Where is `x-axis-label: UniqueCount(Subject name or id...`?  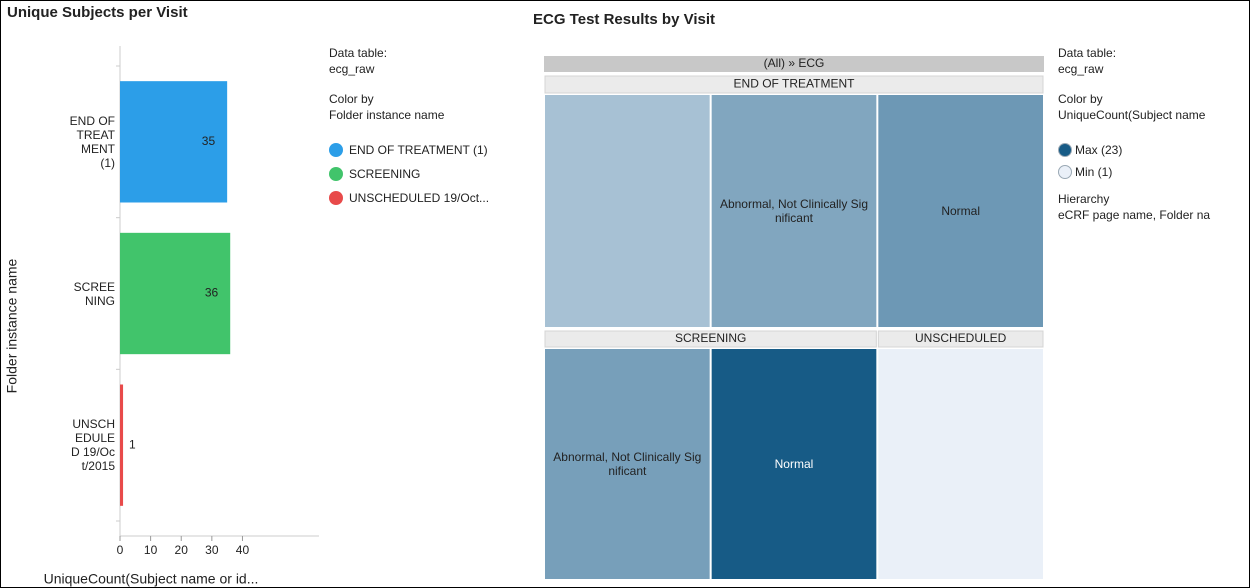 x-axis-label: UniqueCount(Subject name or id... is located at coordinates (151, 579).